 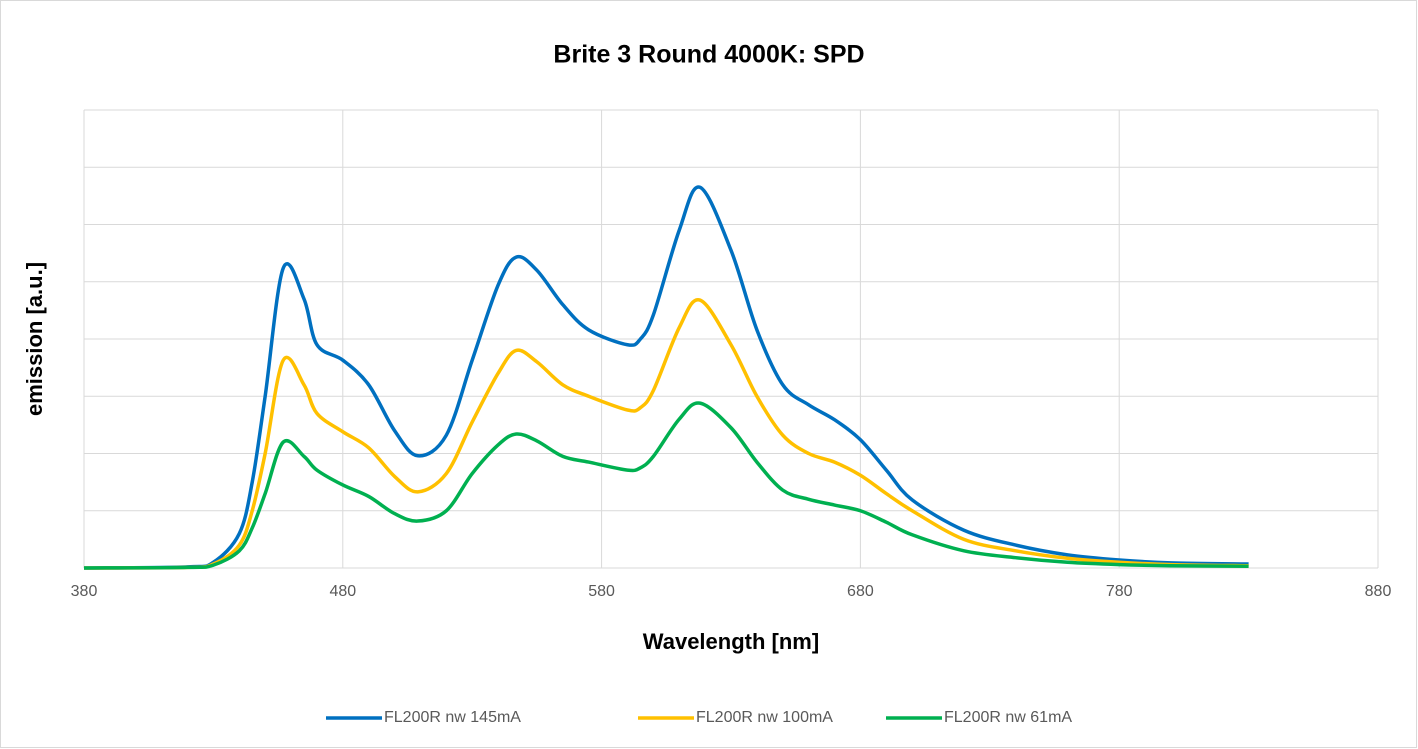 I want to click on x-tick-label: 380, so click(x=84, y=591).